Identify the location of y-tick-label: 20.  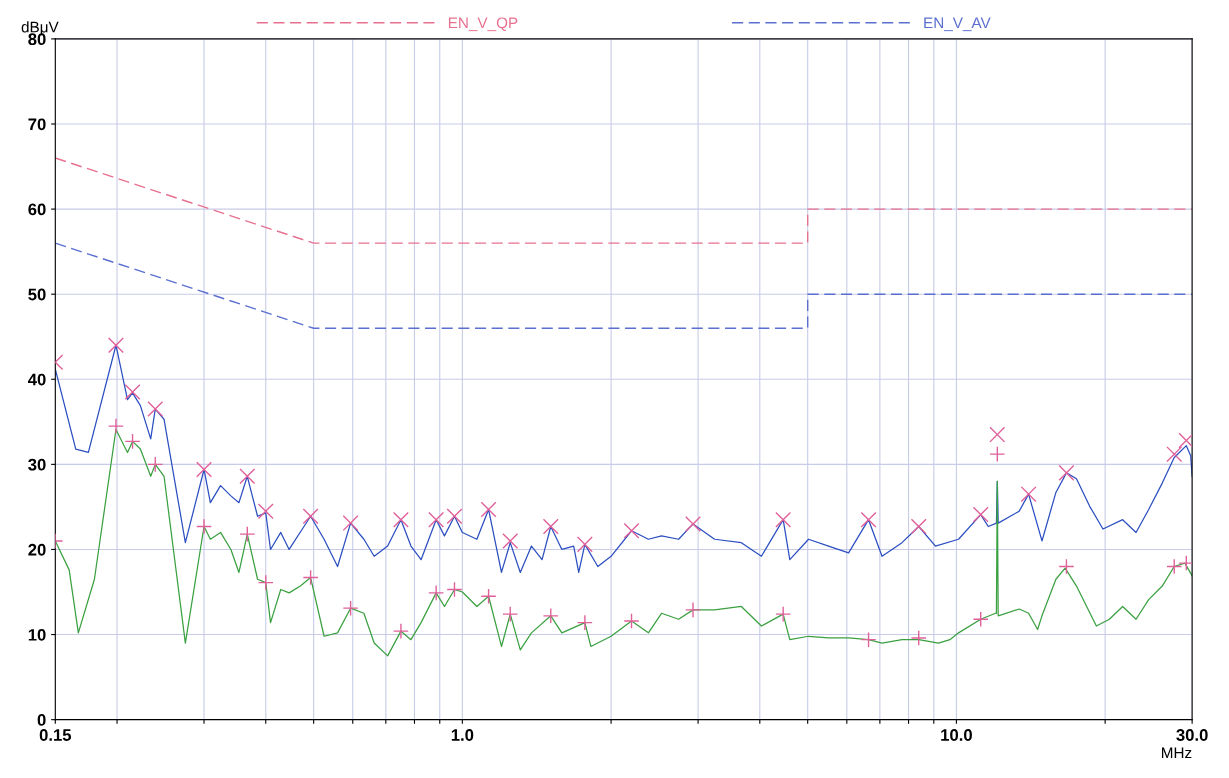
(37, 549).